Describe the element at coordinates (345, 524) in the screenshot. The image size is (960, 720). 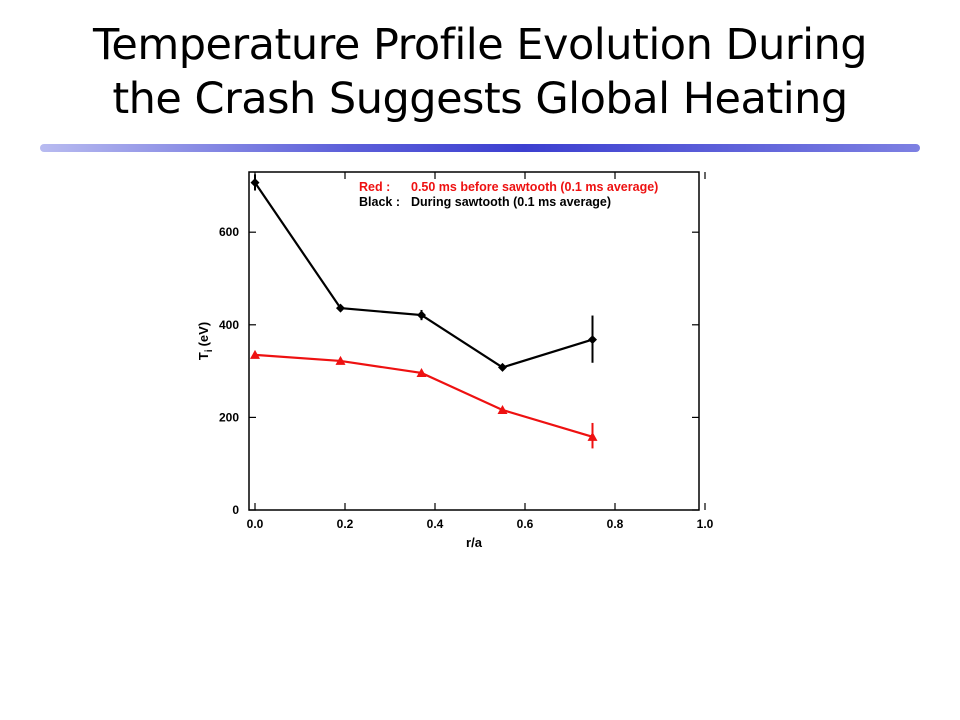
I see `x-tick-label: 0.2` at that location.